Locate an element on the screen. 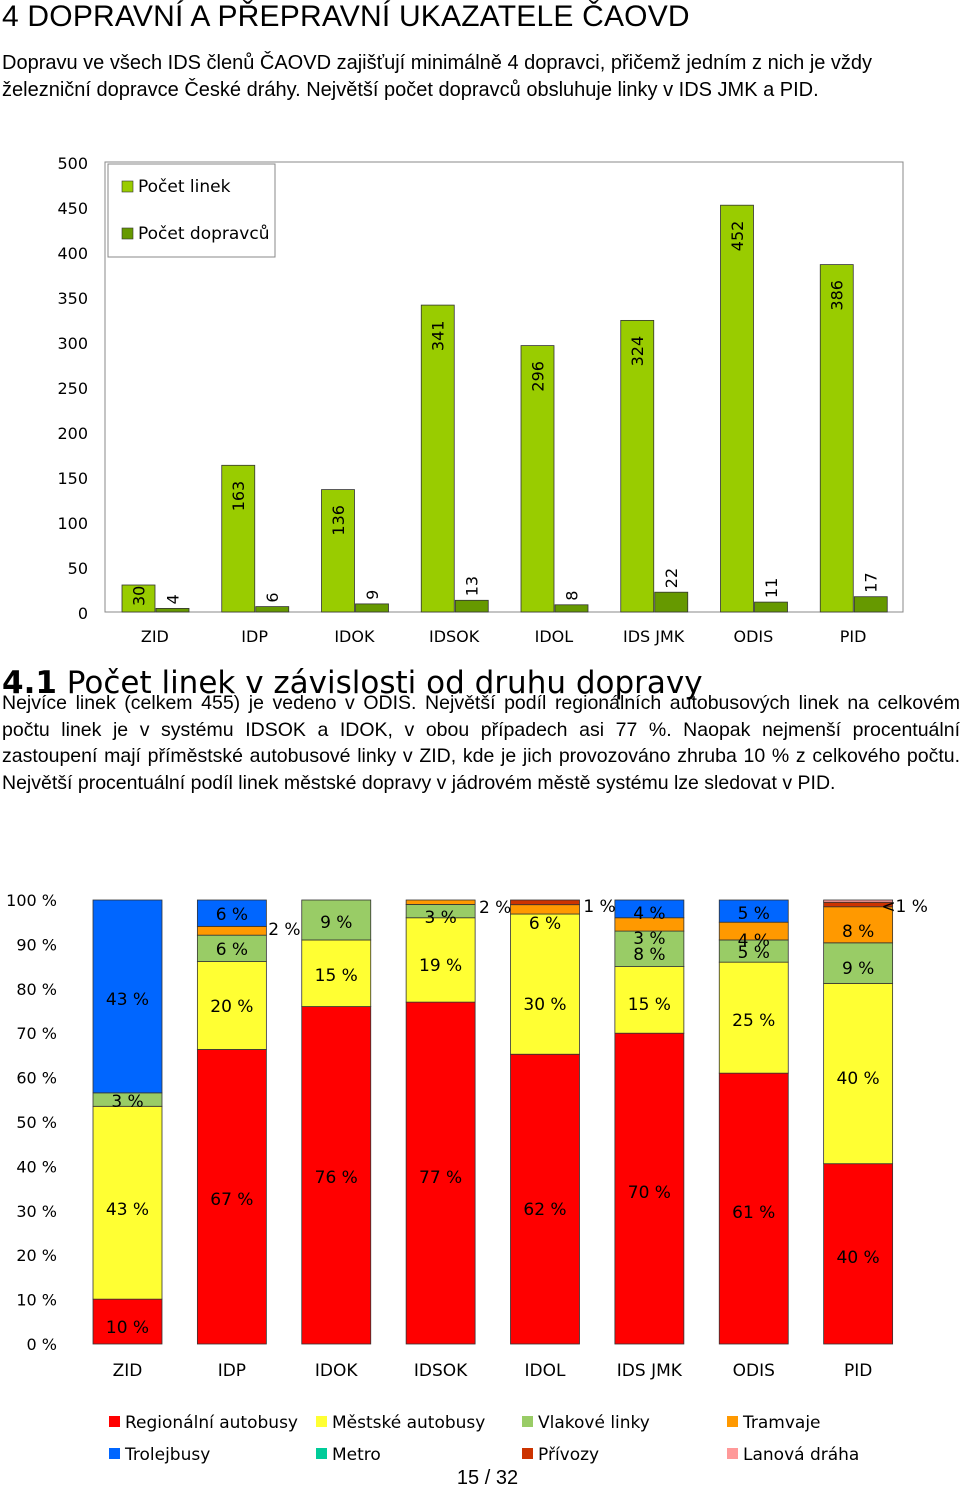 This screenshot has width=960, height=1490. segment-label: 19 % is located at coordinates (440, 966).